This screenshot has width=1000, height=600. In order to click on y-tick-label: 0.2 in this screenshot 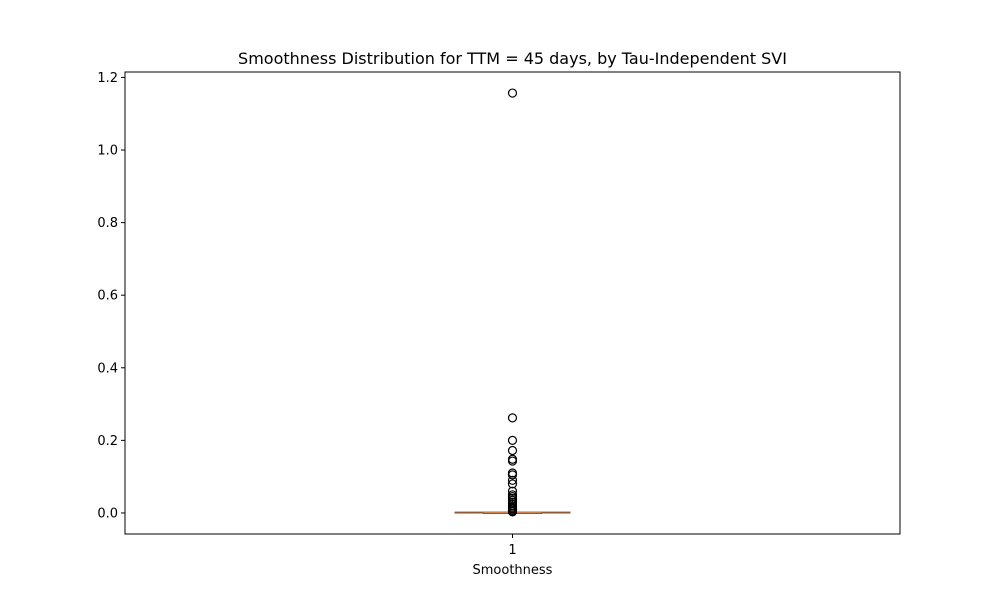, I will do `click(107, 441)`.